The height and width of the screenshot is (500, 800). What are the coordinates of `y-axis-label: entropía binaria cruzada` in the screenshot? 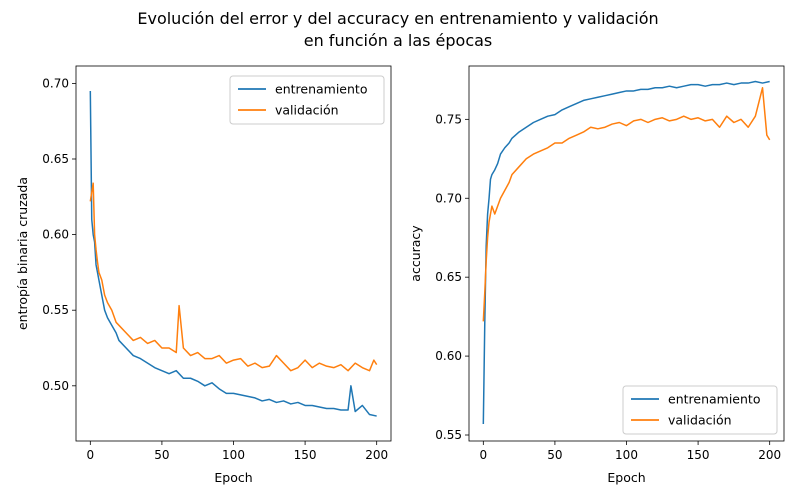 It's located at (22, 253).